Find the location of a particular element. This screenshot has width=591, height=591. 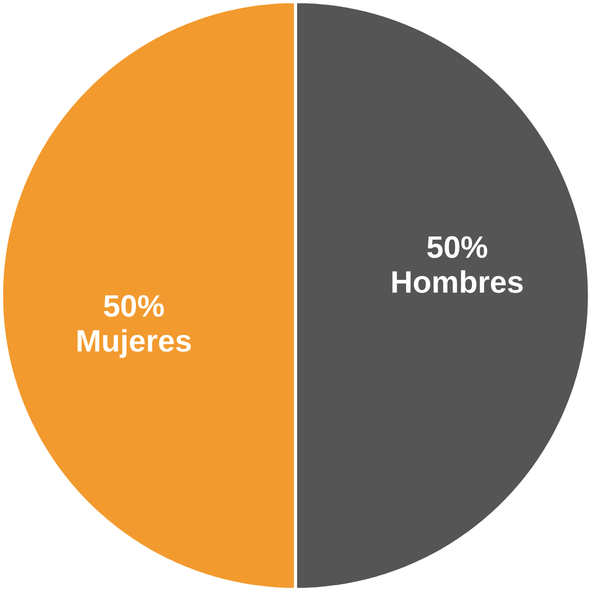

slice-label: Hombres is located at coordinates (457, 281).